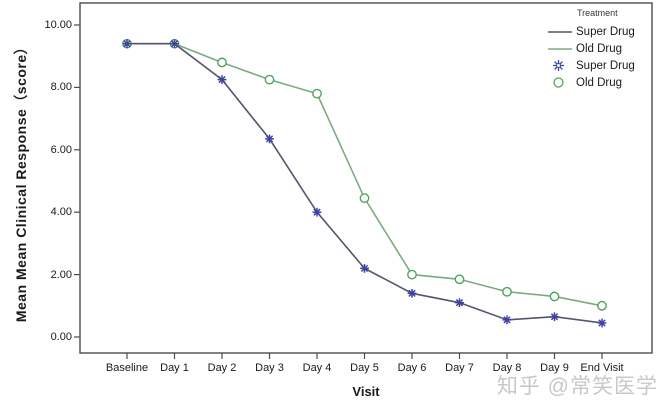 The image size is (664, 410). Describe the element at coordinates (61, 87) in the screenshot. I see `y-tick-label: 8.00` at that location.